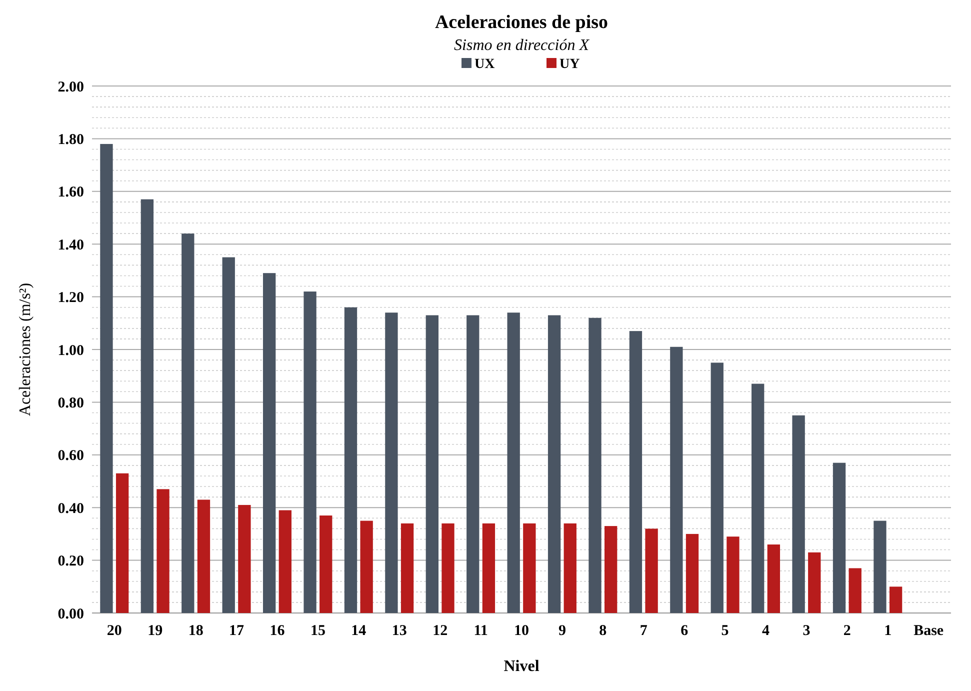 The image size is (971, 691). What do you see at coordinates (570, 64) in the screenshot?
I see `legend-label: UY` at bounding box center [570, 64].